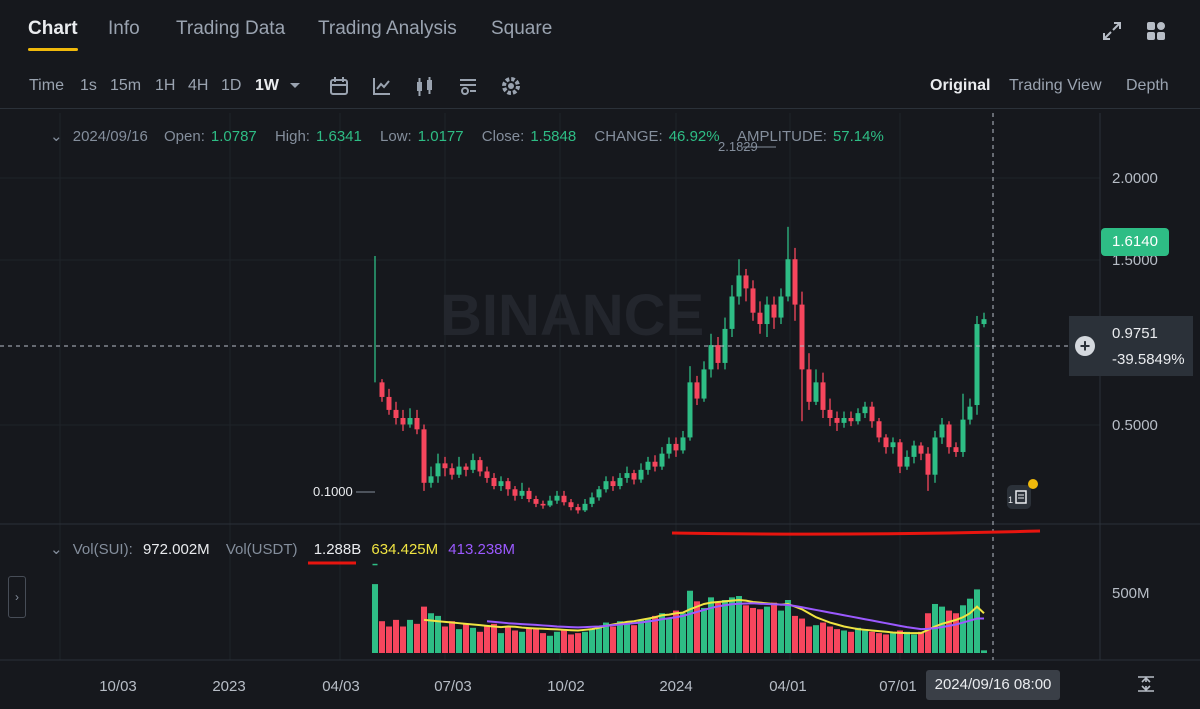 The image size is (1200, 709). Describe the element at coordinates (511, 86) in the screenshot. I see `settings-icon` at that location.